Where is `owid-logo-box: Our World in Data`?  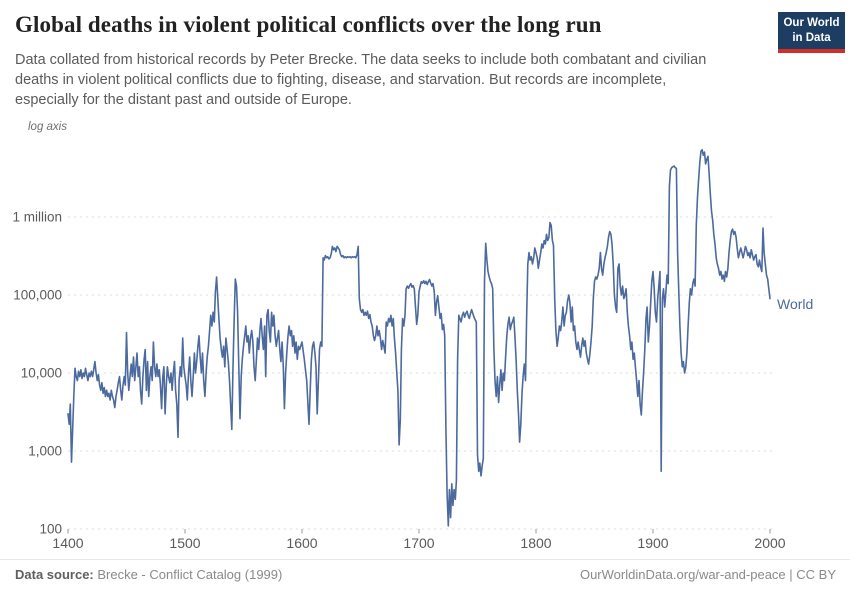 owid-logo-box: Our World in Data is located at coordinates (811, 30).